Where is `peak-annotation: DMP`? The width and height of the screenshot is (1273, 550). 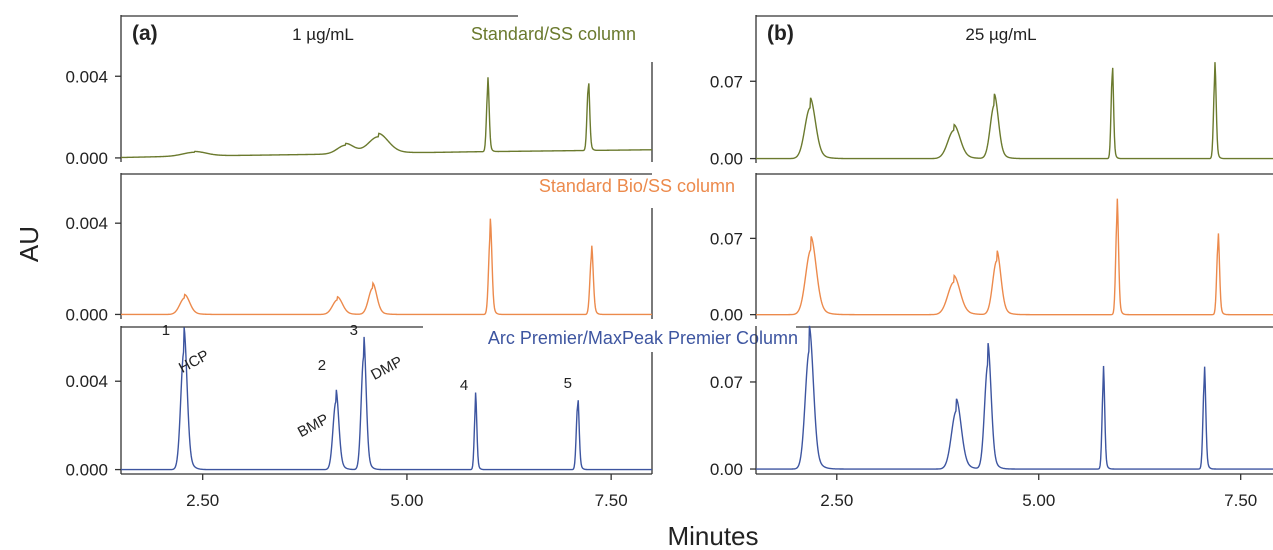 peak-annotation: DMP is located at coordinates (386, 368).